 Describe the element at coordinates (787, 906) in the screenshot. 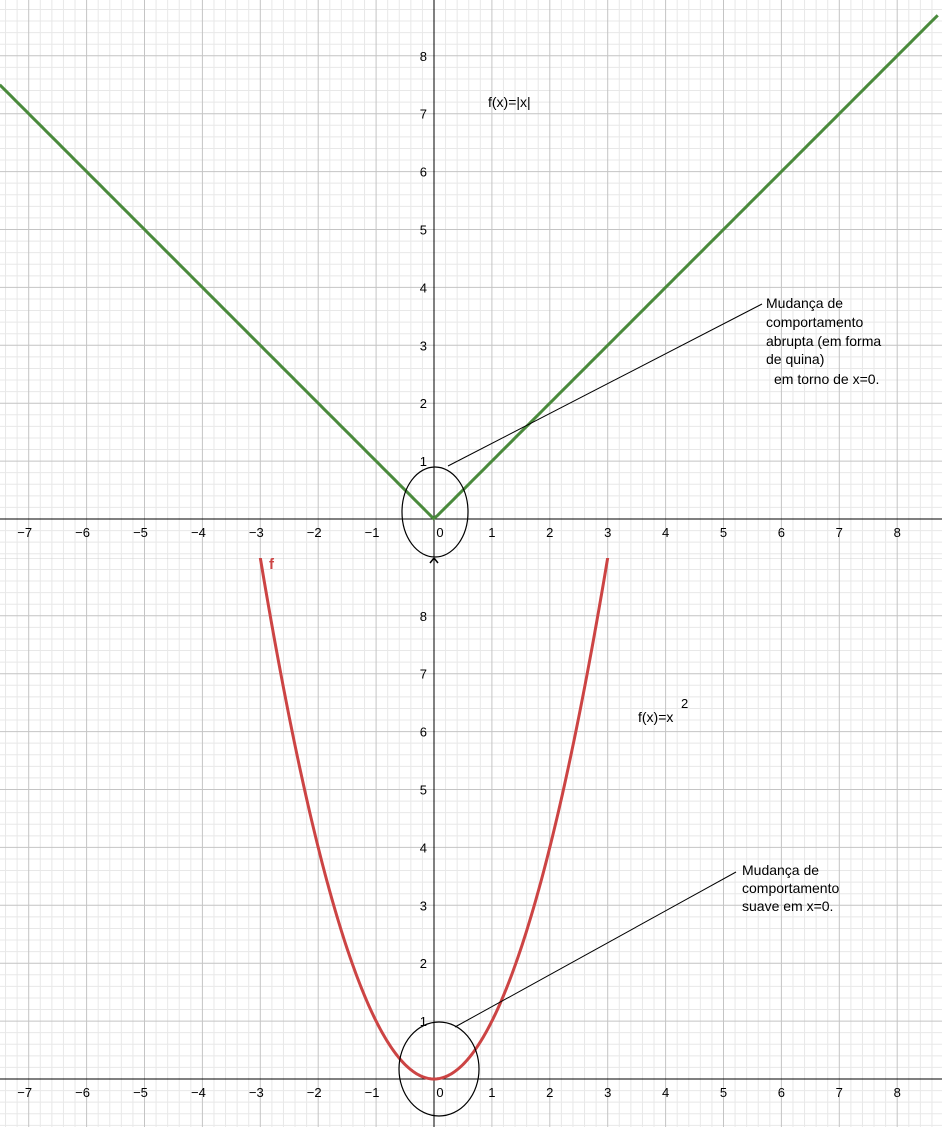

I see `annotation-line-3: suave em x=0.` at that location.